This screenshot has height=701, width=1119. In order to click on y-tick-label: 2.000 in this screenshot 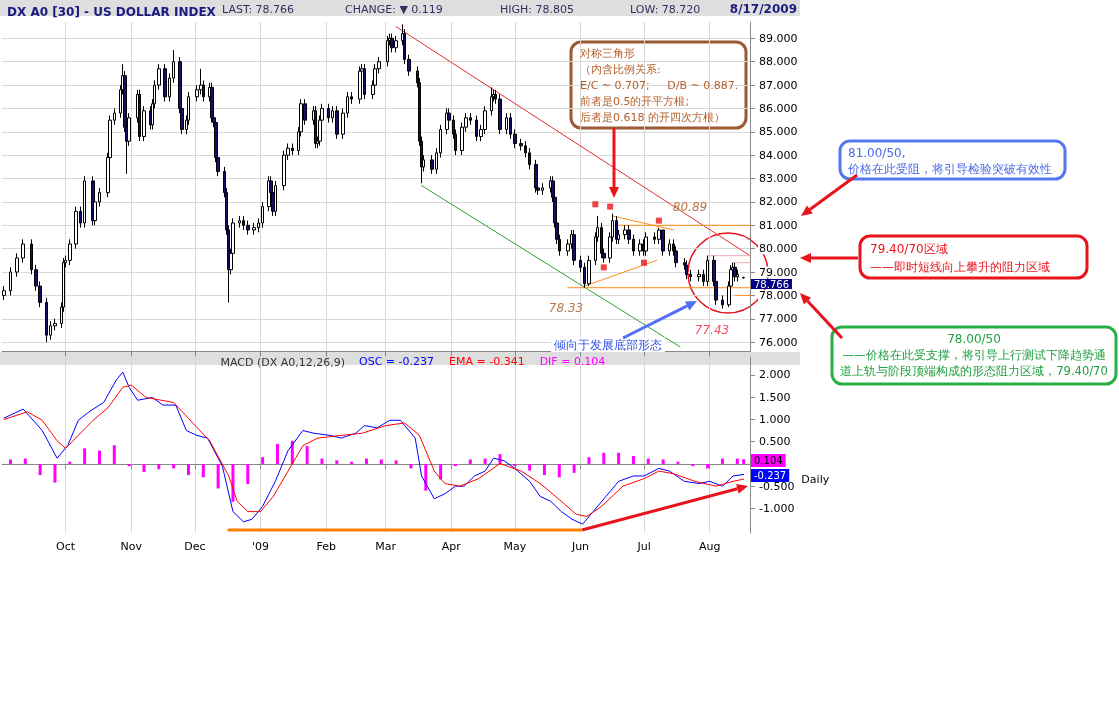, I will do `click(775, 375)`.